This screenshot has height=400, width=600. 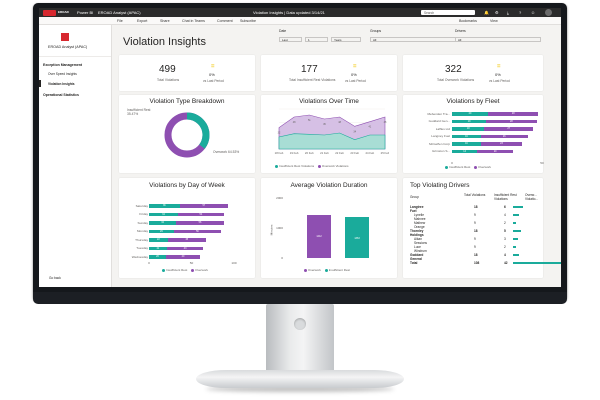 What do you see at coordinates (505, 215) in the screenshot?
I see `table-cell-insufficient: 4` at bounding box center [505, 215].